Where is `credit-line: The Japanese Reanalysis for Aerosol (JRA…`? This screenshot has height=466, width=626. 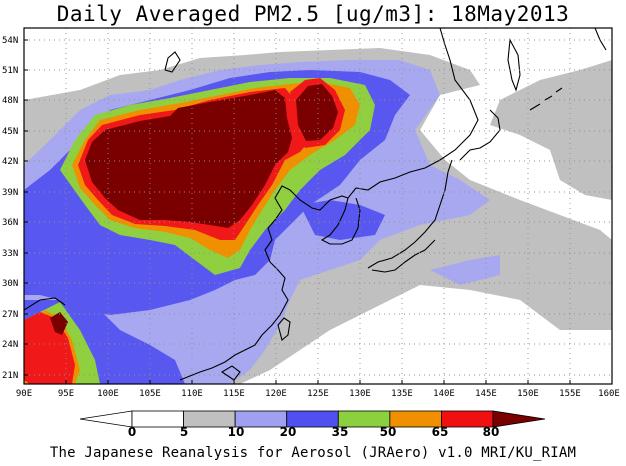
credit-line: The Japanese Reanalysis for Aerosol (JRA… is located at coordinates (313, 453).